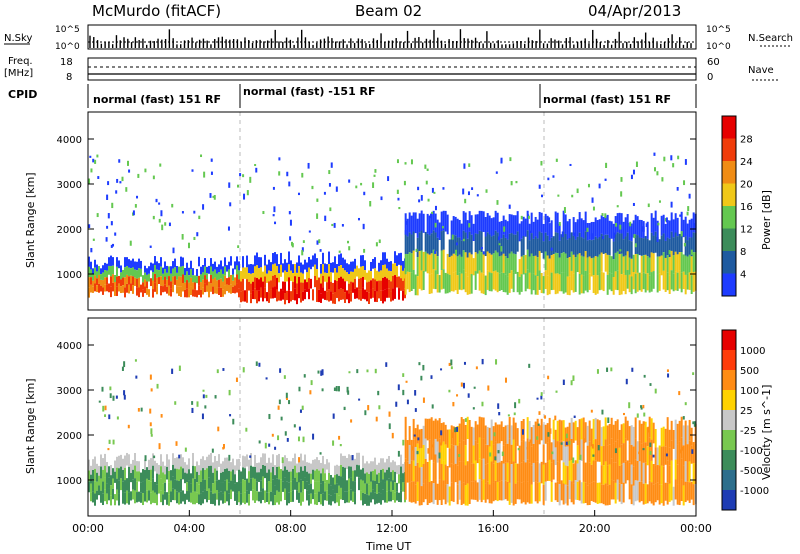 This screenshot has width=800, height=554. I want to click on colorbar-tick-label: 25, so click(746, 411).